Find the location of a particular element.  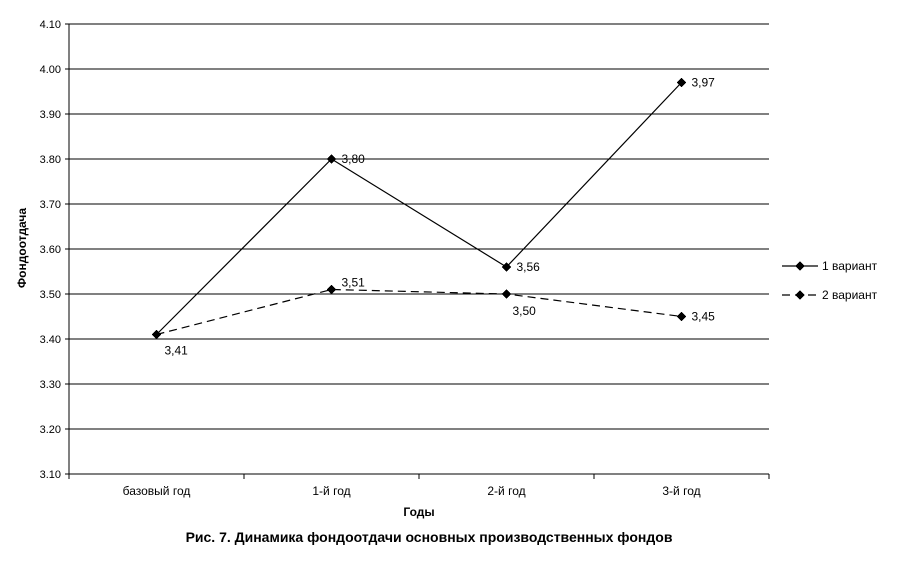

y-tick-label: 3.80 is located at coordinates (50, 160).